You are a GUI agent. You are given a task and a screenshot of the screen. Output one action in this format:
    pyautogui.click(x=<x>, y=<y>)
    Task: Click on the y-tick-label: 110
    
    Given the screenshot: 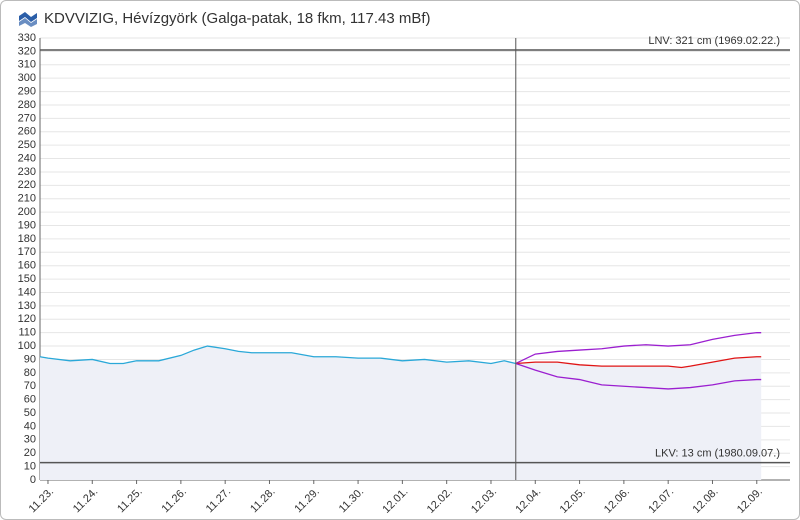 What is the action you would take?
    pyautogui.click(x=27, y=333)
    